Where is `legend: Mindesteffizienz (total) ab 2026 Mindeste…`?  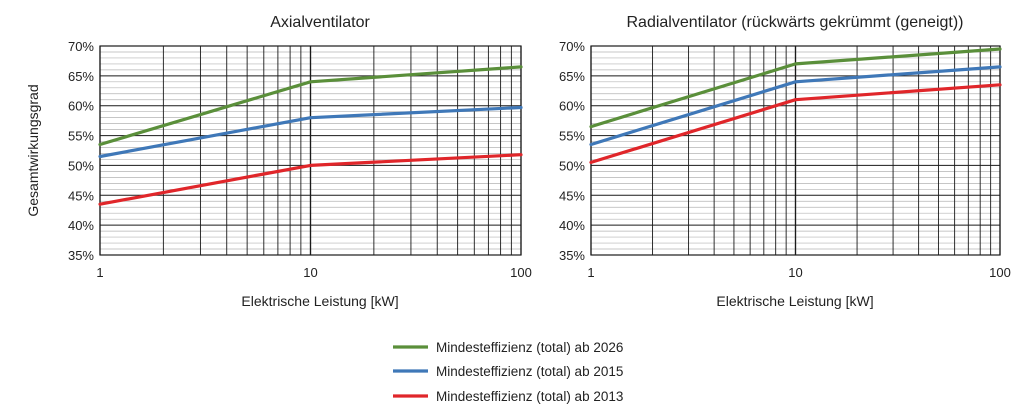 legend: Mindesteffizienz (total) ab 2026 Mindeste… is located at coordinates (508, 372).